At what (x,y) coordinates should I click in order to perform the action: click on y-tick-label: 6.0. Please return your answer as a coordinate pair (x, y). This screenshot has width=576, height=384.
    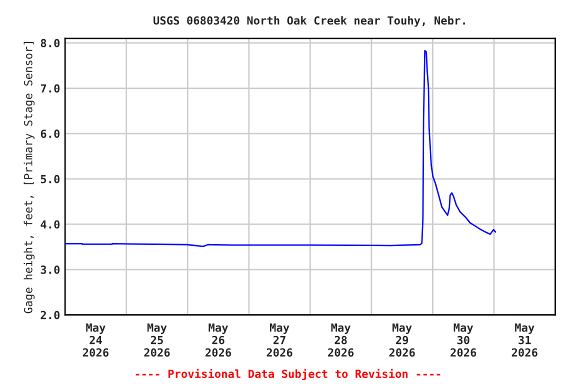
    Looking at the image, I should click on (50, 134).